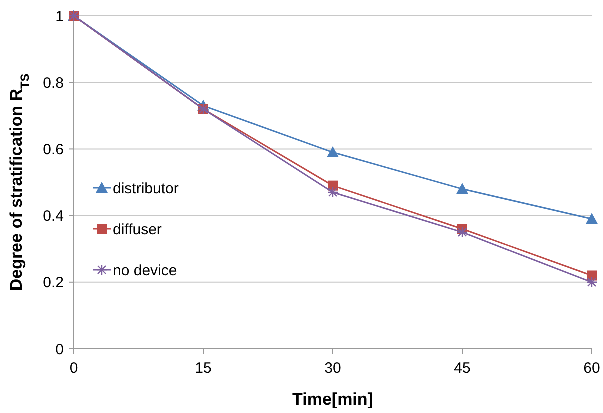 Image resolution: width=603 pixels, height=413 pixels. What do you see at coordinates (53, 283) in the screenshot?
I see `y-tick-label: 0.2` at bounding box center [53, 283].